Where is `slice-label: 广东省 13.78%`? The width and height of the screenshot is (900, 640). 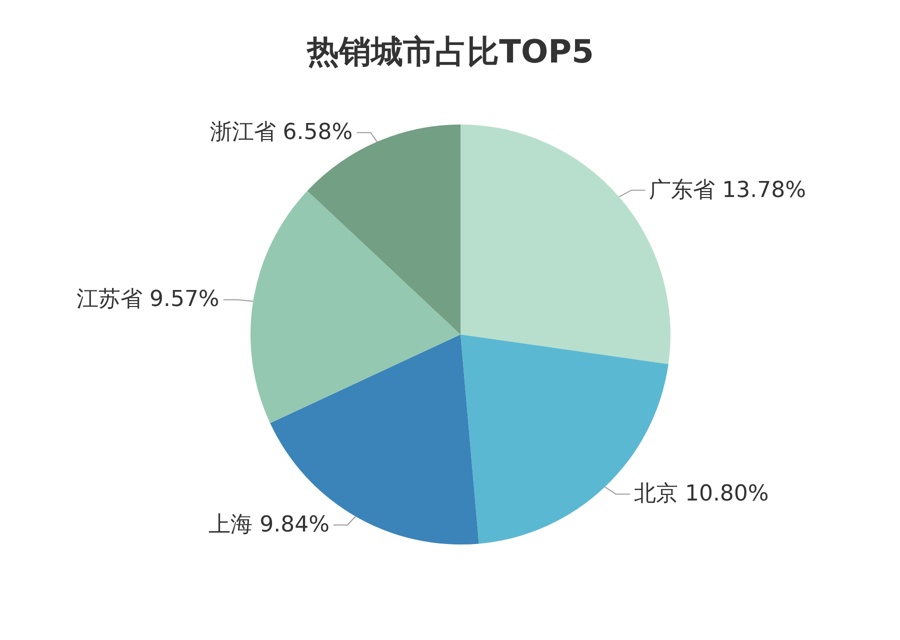 slice-label: 广东省 13.78% is located at coordinates (727, 190).